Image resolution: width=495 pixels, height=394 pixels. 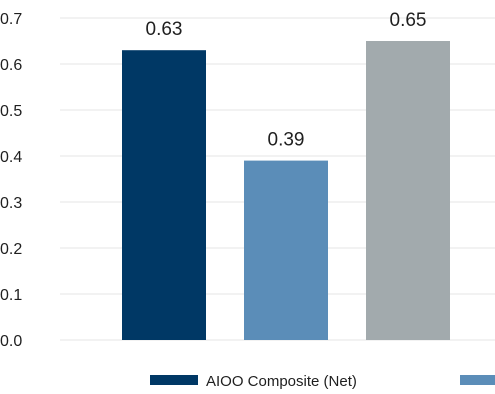 What do you see at coordinates (11, 180) in the screenshot?
I see `y-axis-tick-labels: 0.0 0.1 0.2 0.3 0.4 0.5 0.6 0.7` at bounding box center [11, 180].